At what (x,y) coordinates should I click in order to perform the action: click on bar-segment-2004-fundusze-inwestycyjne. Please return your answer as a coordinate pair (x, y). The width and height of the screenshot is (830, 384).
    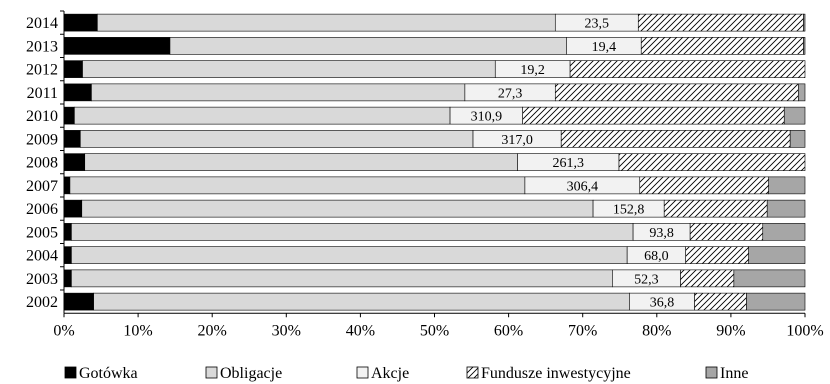
    Looking at the image, I should click on (717, 255).